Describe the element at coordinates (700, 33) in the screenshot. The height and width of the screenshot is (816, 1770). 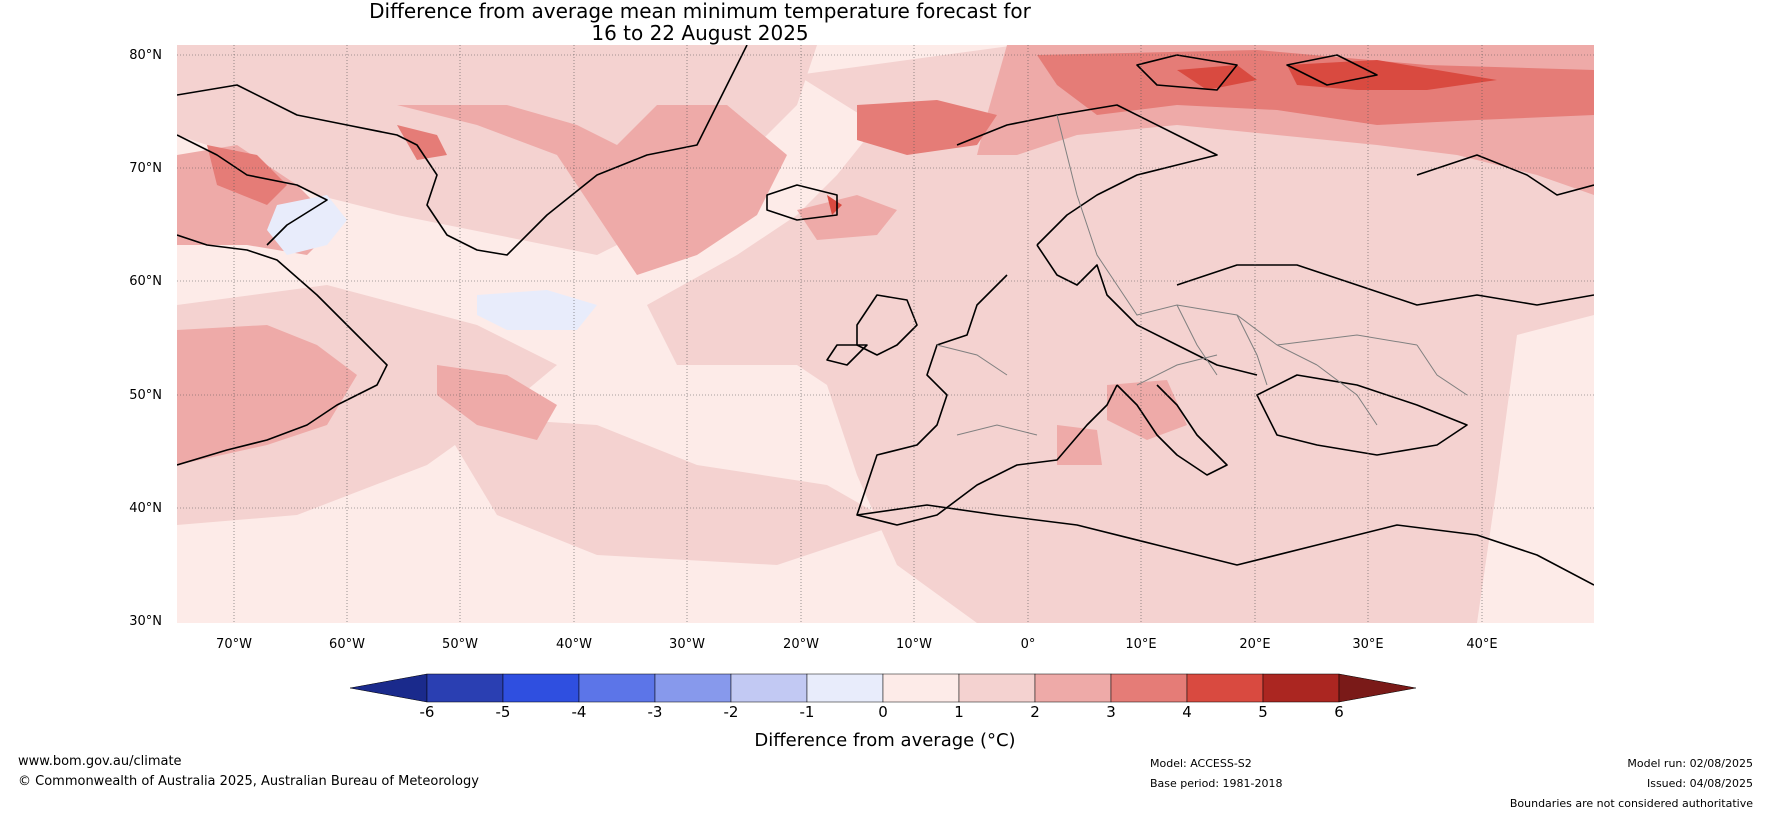
I see `map-title-line2: 16 to 22 August 2025` at that location.